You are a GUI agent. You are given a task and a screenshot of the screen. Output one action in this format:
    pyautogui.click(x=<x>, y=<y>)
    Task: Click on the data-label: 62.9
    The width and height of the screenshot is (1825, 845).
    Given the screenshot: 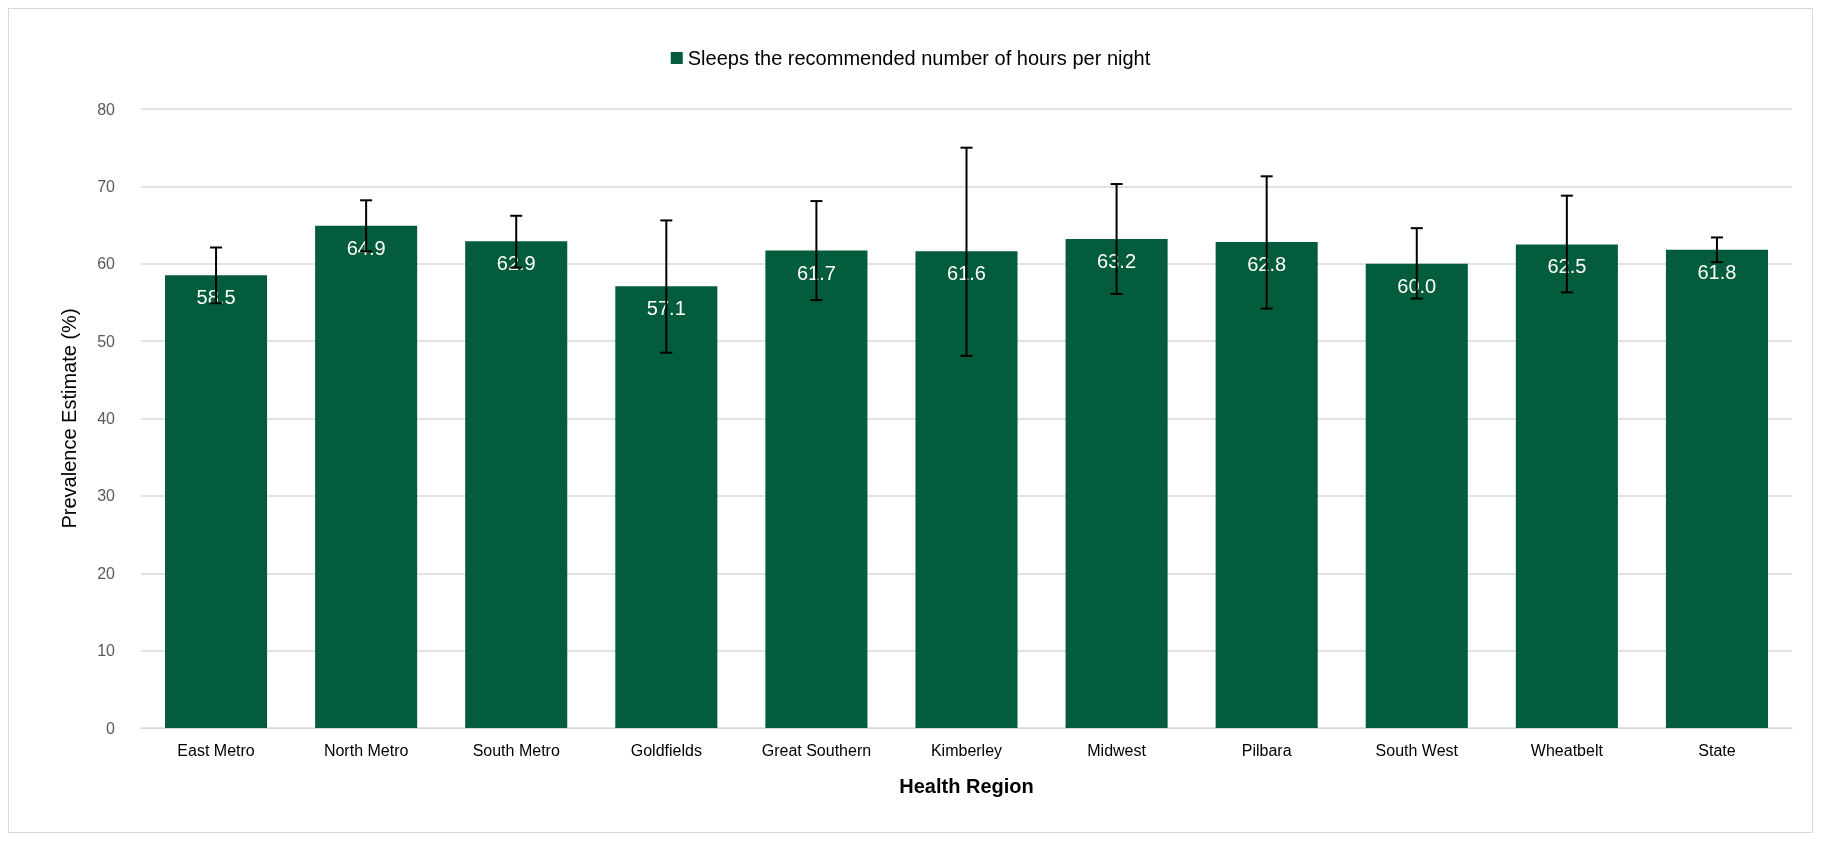 What is the action you would take?
    pyautogui.click(x=516, y=263)
    